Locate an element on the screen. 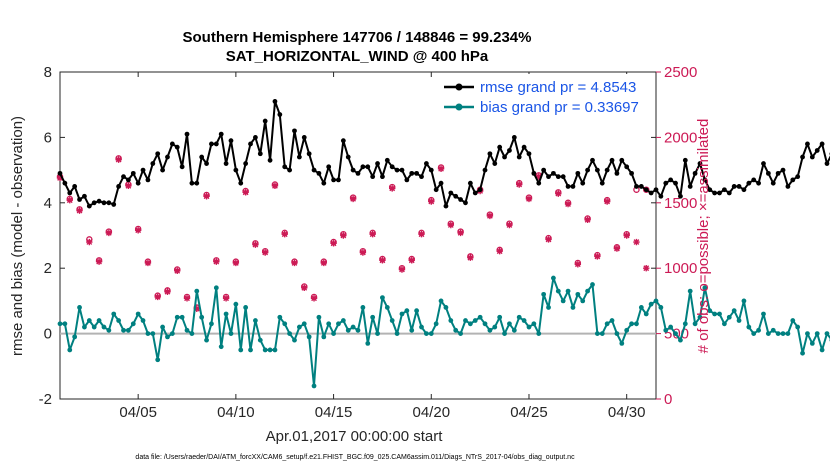 The image size is (830, 470). y-tick-label: 8 is located at coordinates (48, 72).